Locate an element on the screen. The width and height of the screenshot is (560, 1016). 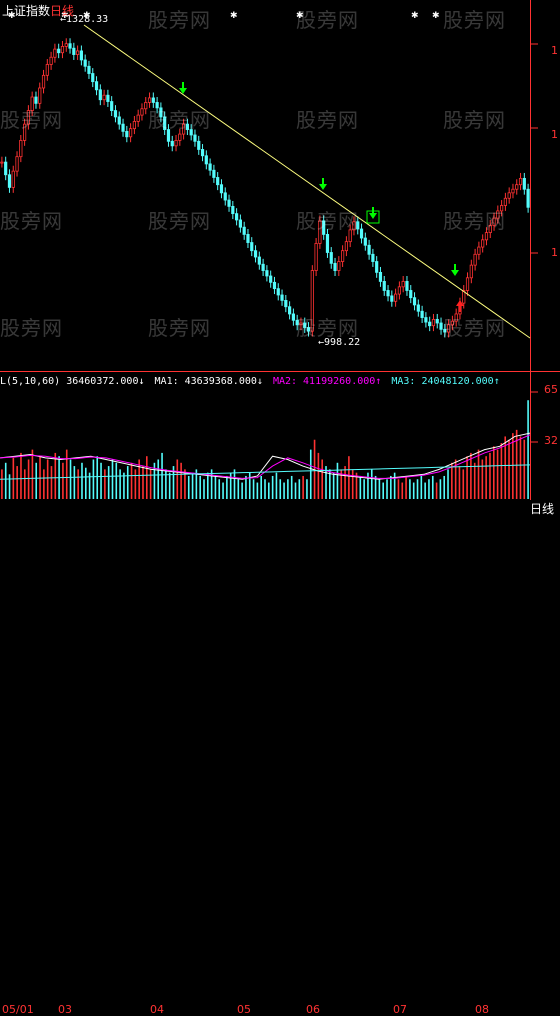
index-name: 上证指数 is located at coordinates (26, 11).